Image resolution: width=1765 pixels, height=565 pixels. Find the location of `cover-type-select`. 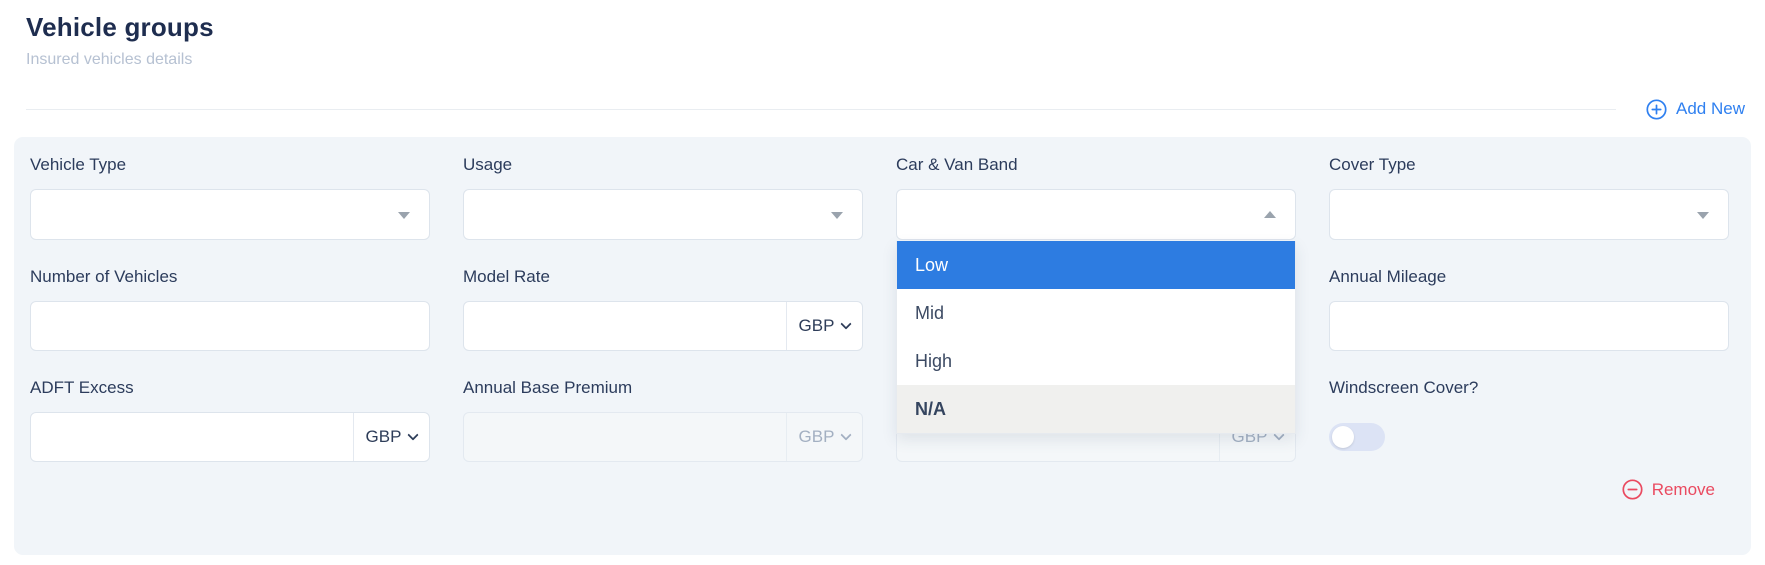

cover-type-select is located at coordinates (1529, 214).